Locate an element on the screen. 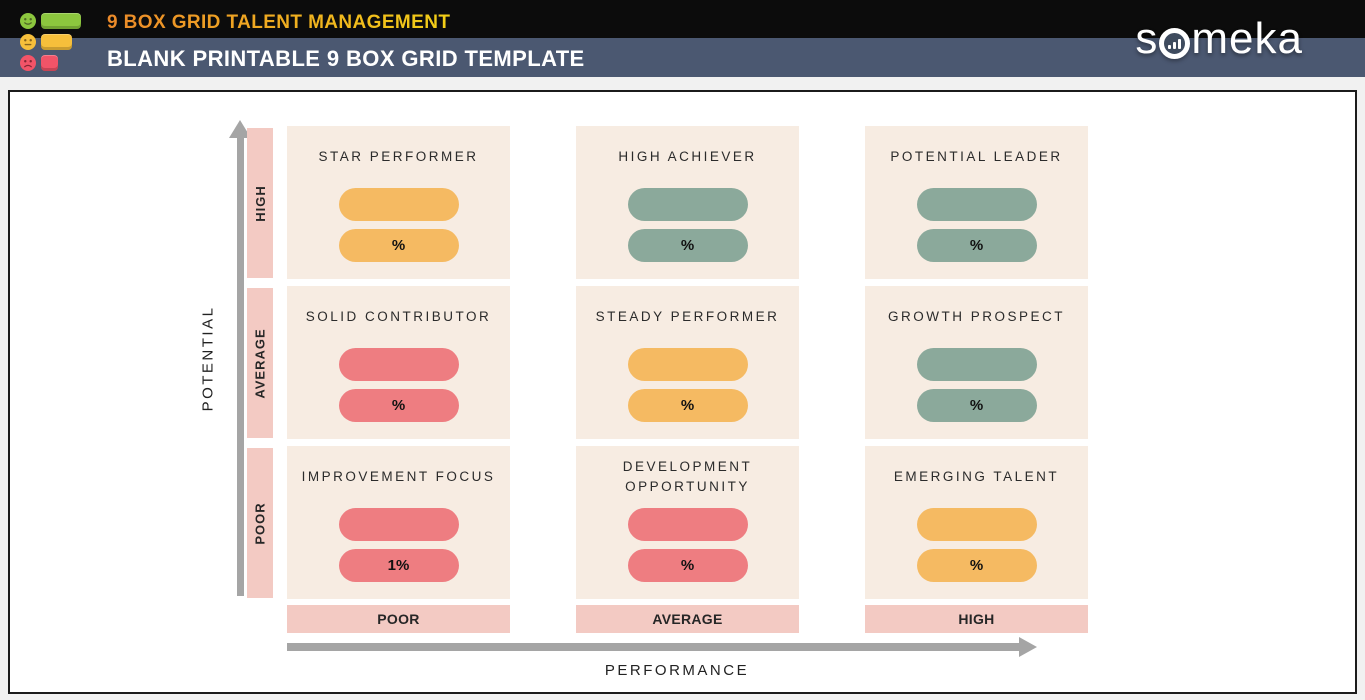  x-axis-label-wrap: PERFORMANCE is located at coordinates (677, 671).